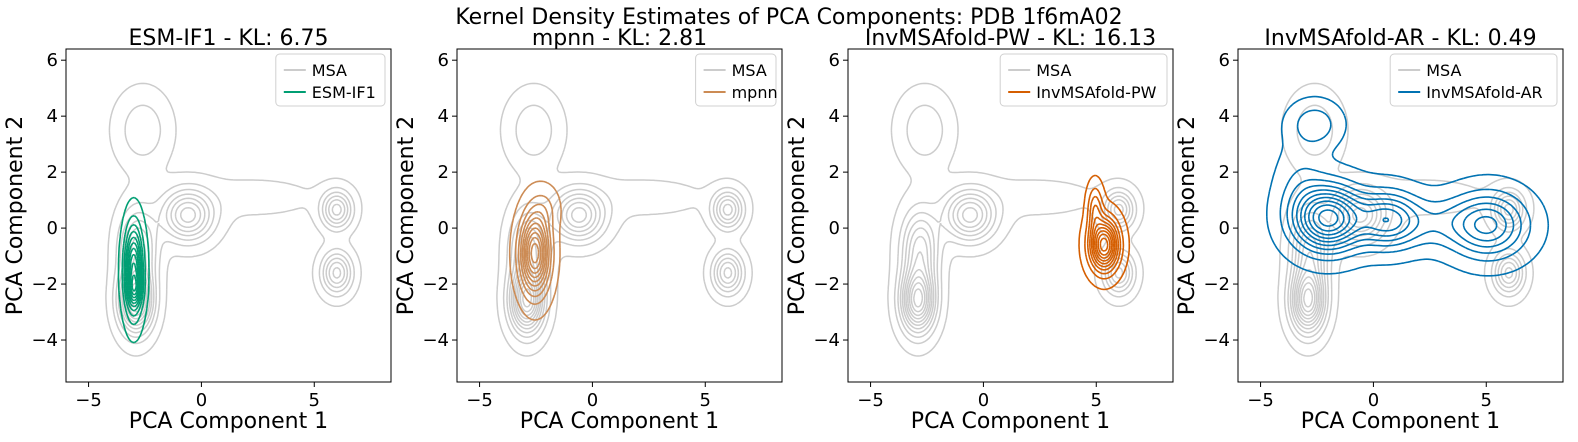 Image resolution: width=1578 pixels, height=442 pixels. I want to click on legend: MSA InvMSAfold-PW, so click(1083, 80).